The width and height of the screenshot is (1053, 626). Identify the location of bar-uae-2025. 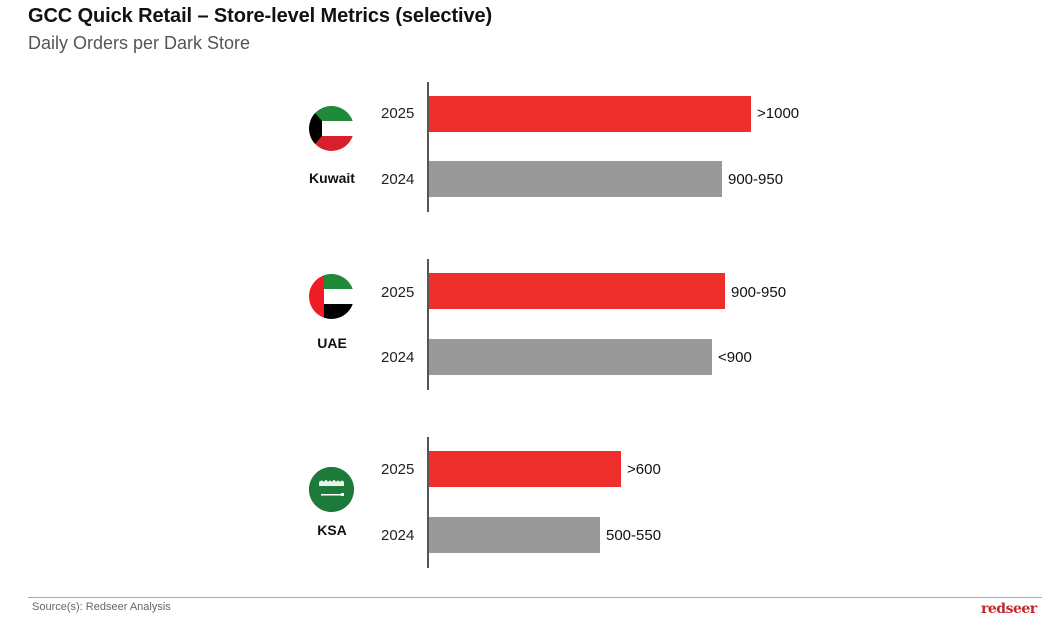
(577, 291).